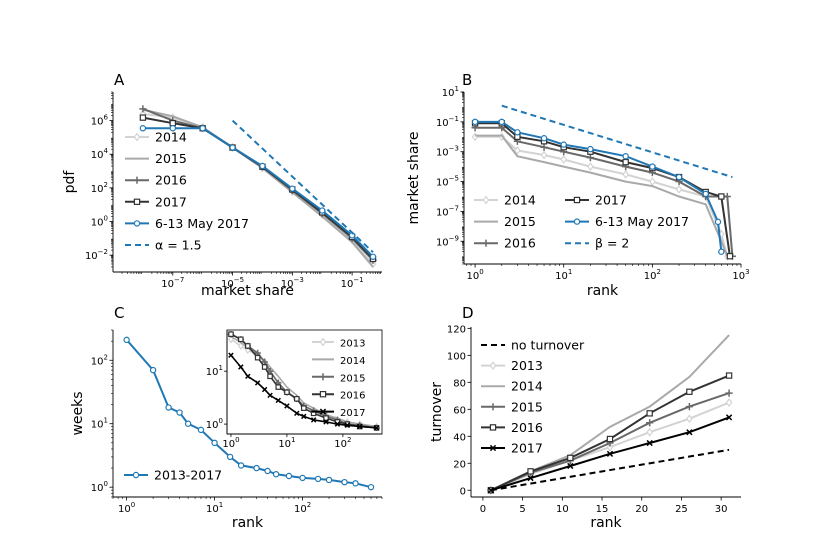 This screenshot has width=838, height=558. I want to click on tick-label: 15, so click(602, 509).